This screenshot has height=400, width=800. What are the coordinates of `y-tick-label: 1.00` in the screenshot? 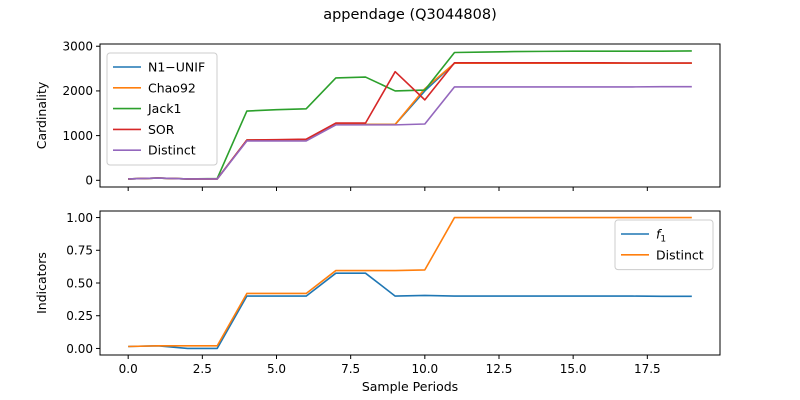 It's located at (79, 218).